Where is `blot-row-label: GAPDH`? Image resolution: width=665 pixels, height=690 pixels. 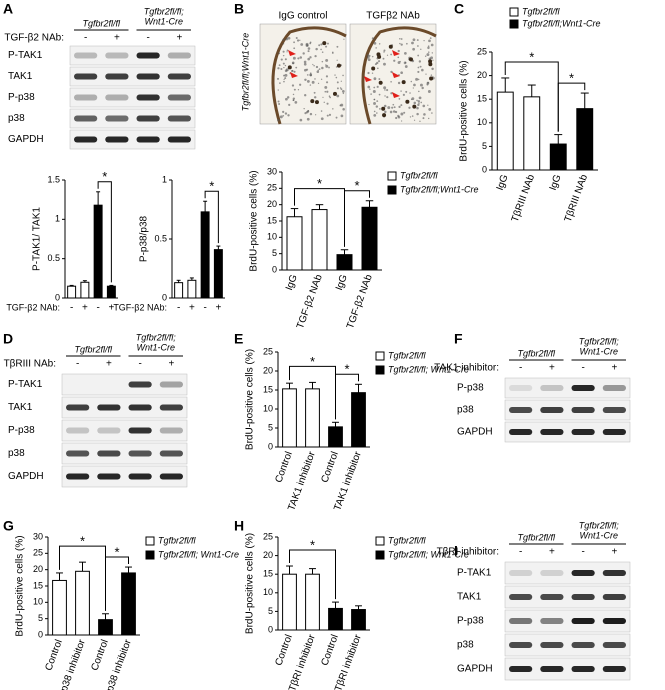 blot-row-label: GAPDH is located at coordinates (475, 432).